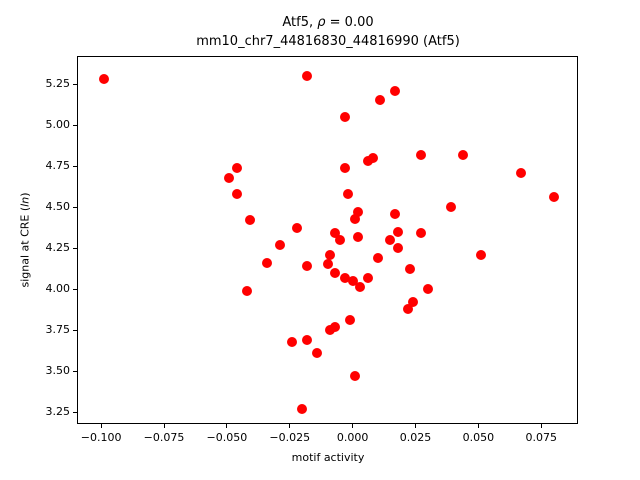  What do you see at coordinates (58, 84) in the screenshot?
I see `y-tick-label: 5.25` at bounding box center [58, 84].